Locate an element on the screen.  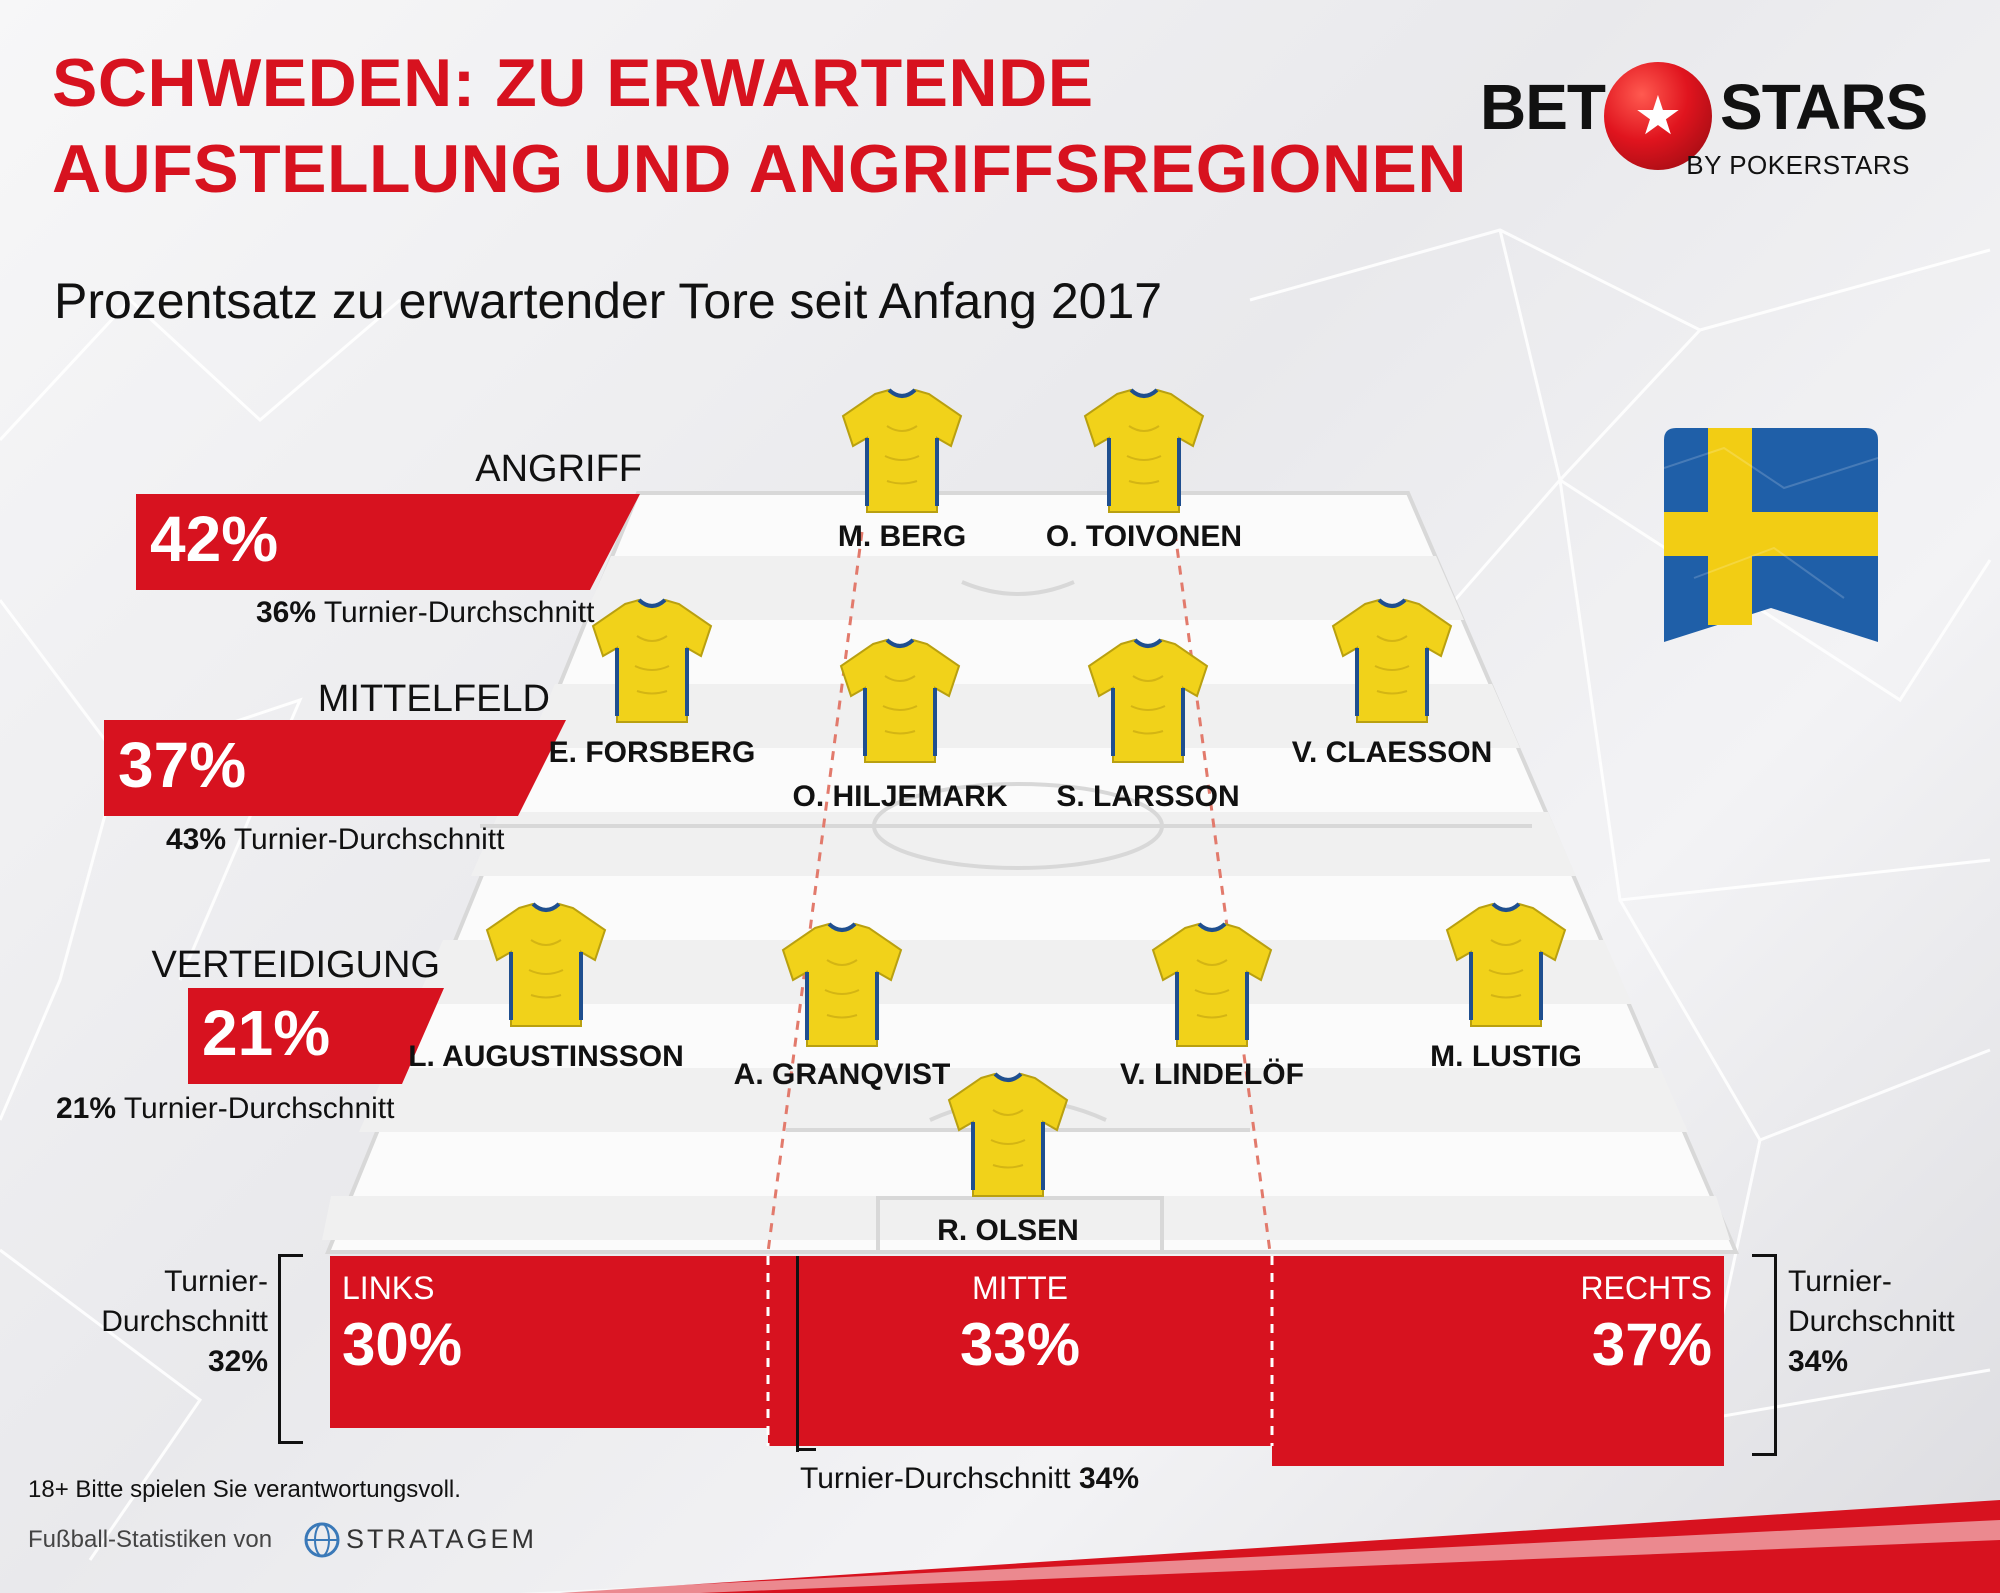
column-mitte-value: 33% is located at coordinates (1020, 1344).